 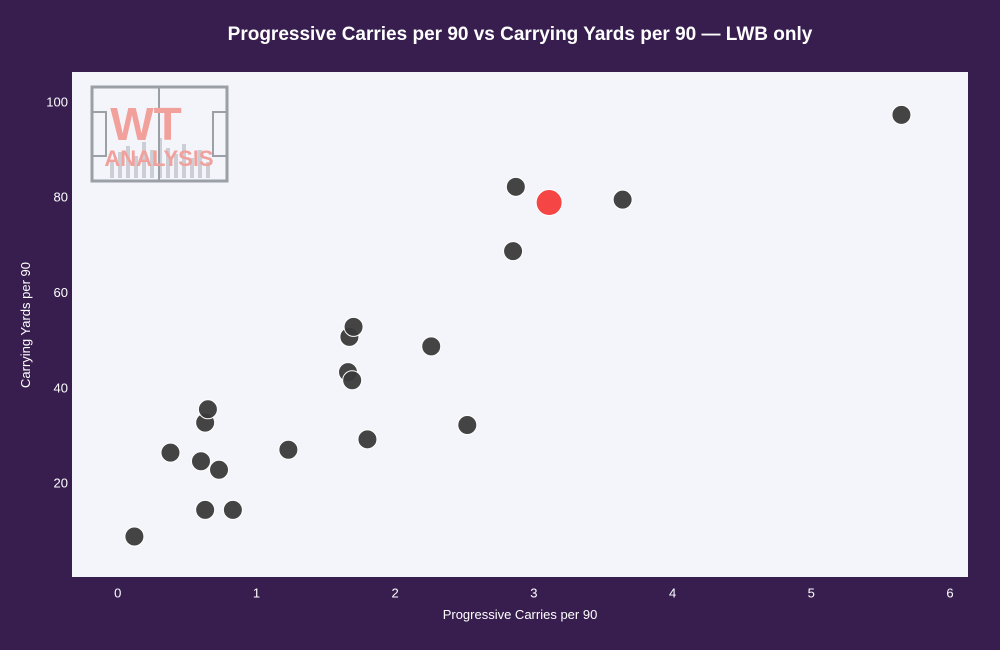 What do you see at coordinates (146, 124) in the screenshot?
I see `logo-text-wt: WT` at bounding box center [146, 124].